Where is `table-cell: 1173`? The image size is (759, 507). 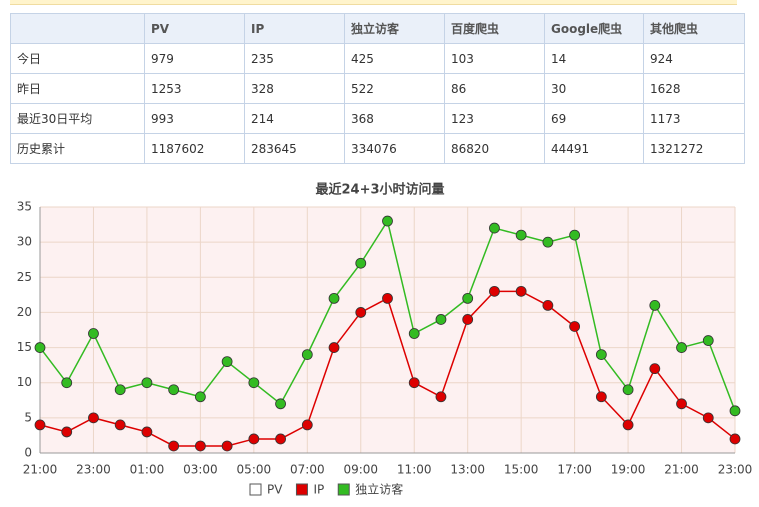 table-cell: 1173 is located at coordinates (694, 118).